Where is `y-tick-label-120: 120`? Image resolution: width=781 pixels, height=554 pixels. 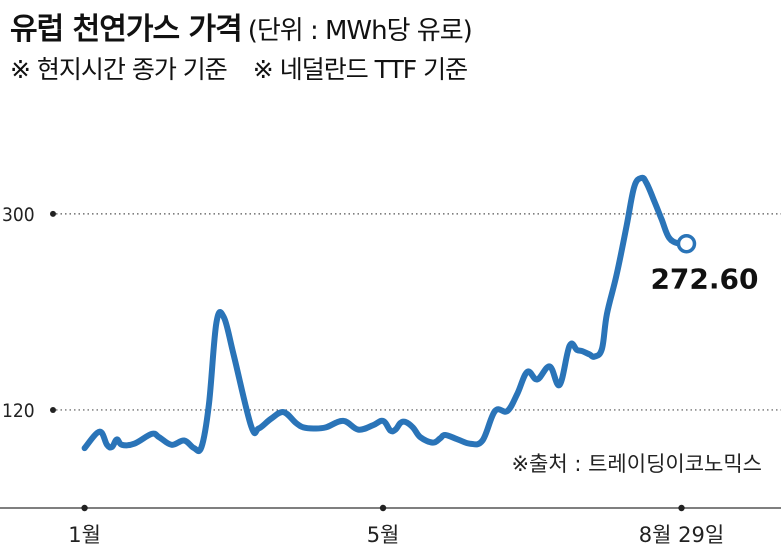 y-tick-label-120: 120 is located at coordinates (18, 411).